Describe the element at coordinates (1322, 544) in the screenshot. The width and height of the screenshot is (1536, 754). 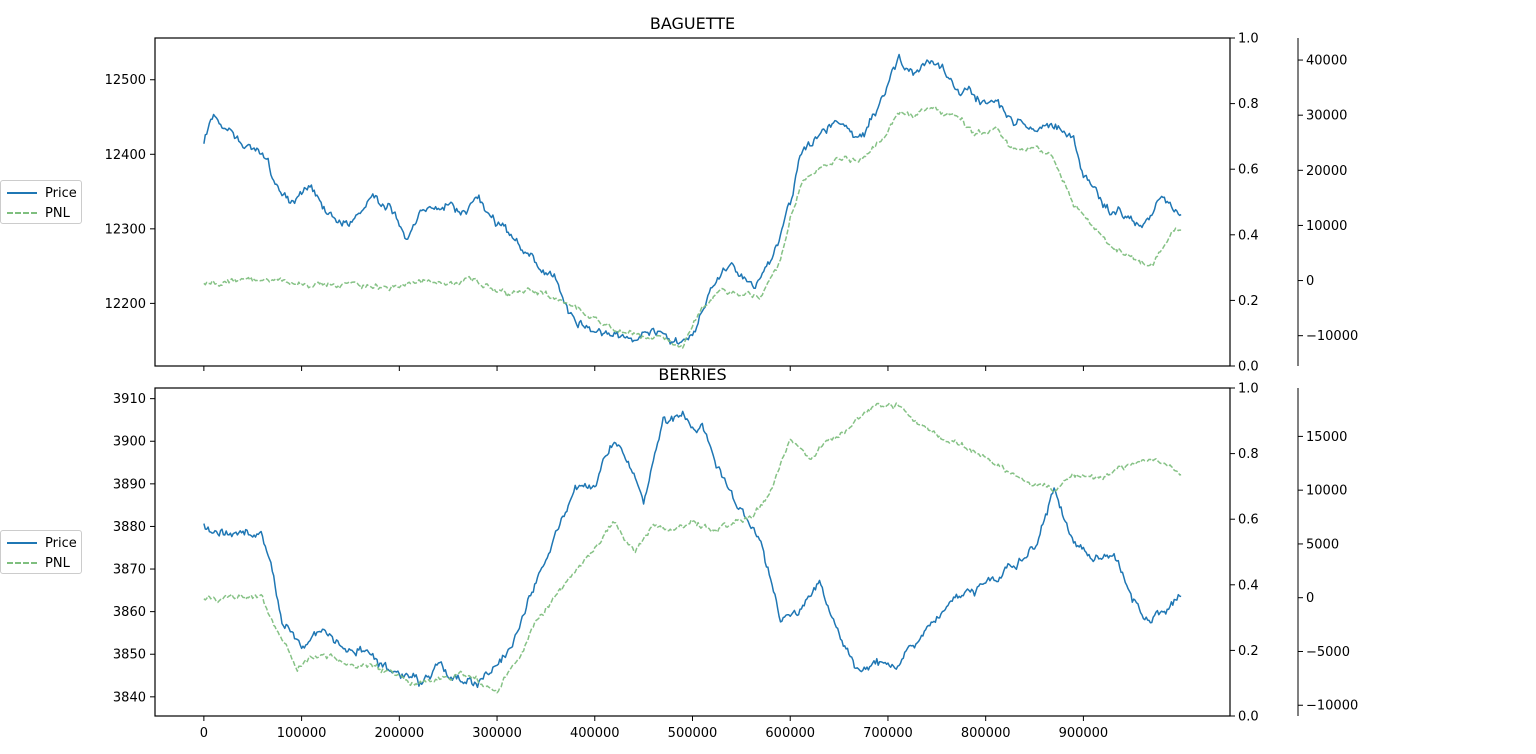
I see `pnl-axis-tick-label: 5000` at that location.